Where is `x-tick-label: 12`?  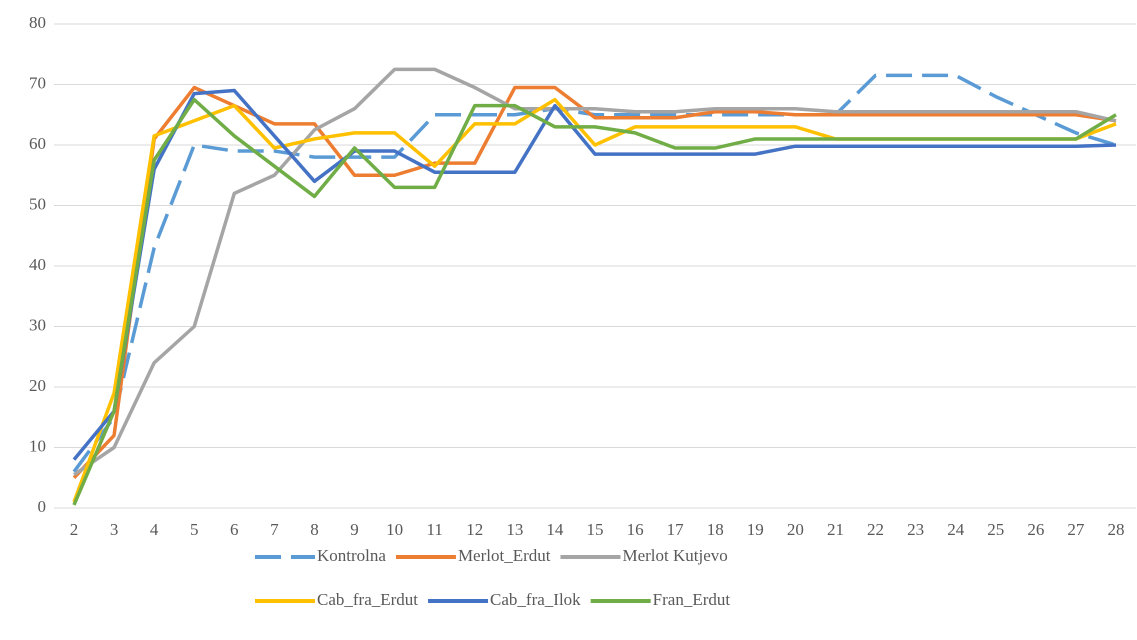 x-tick-label: 12 is located at coordinates (474, 529).